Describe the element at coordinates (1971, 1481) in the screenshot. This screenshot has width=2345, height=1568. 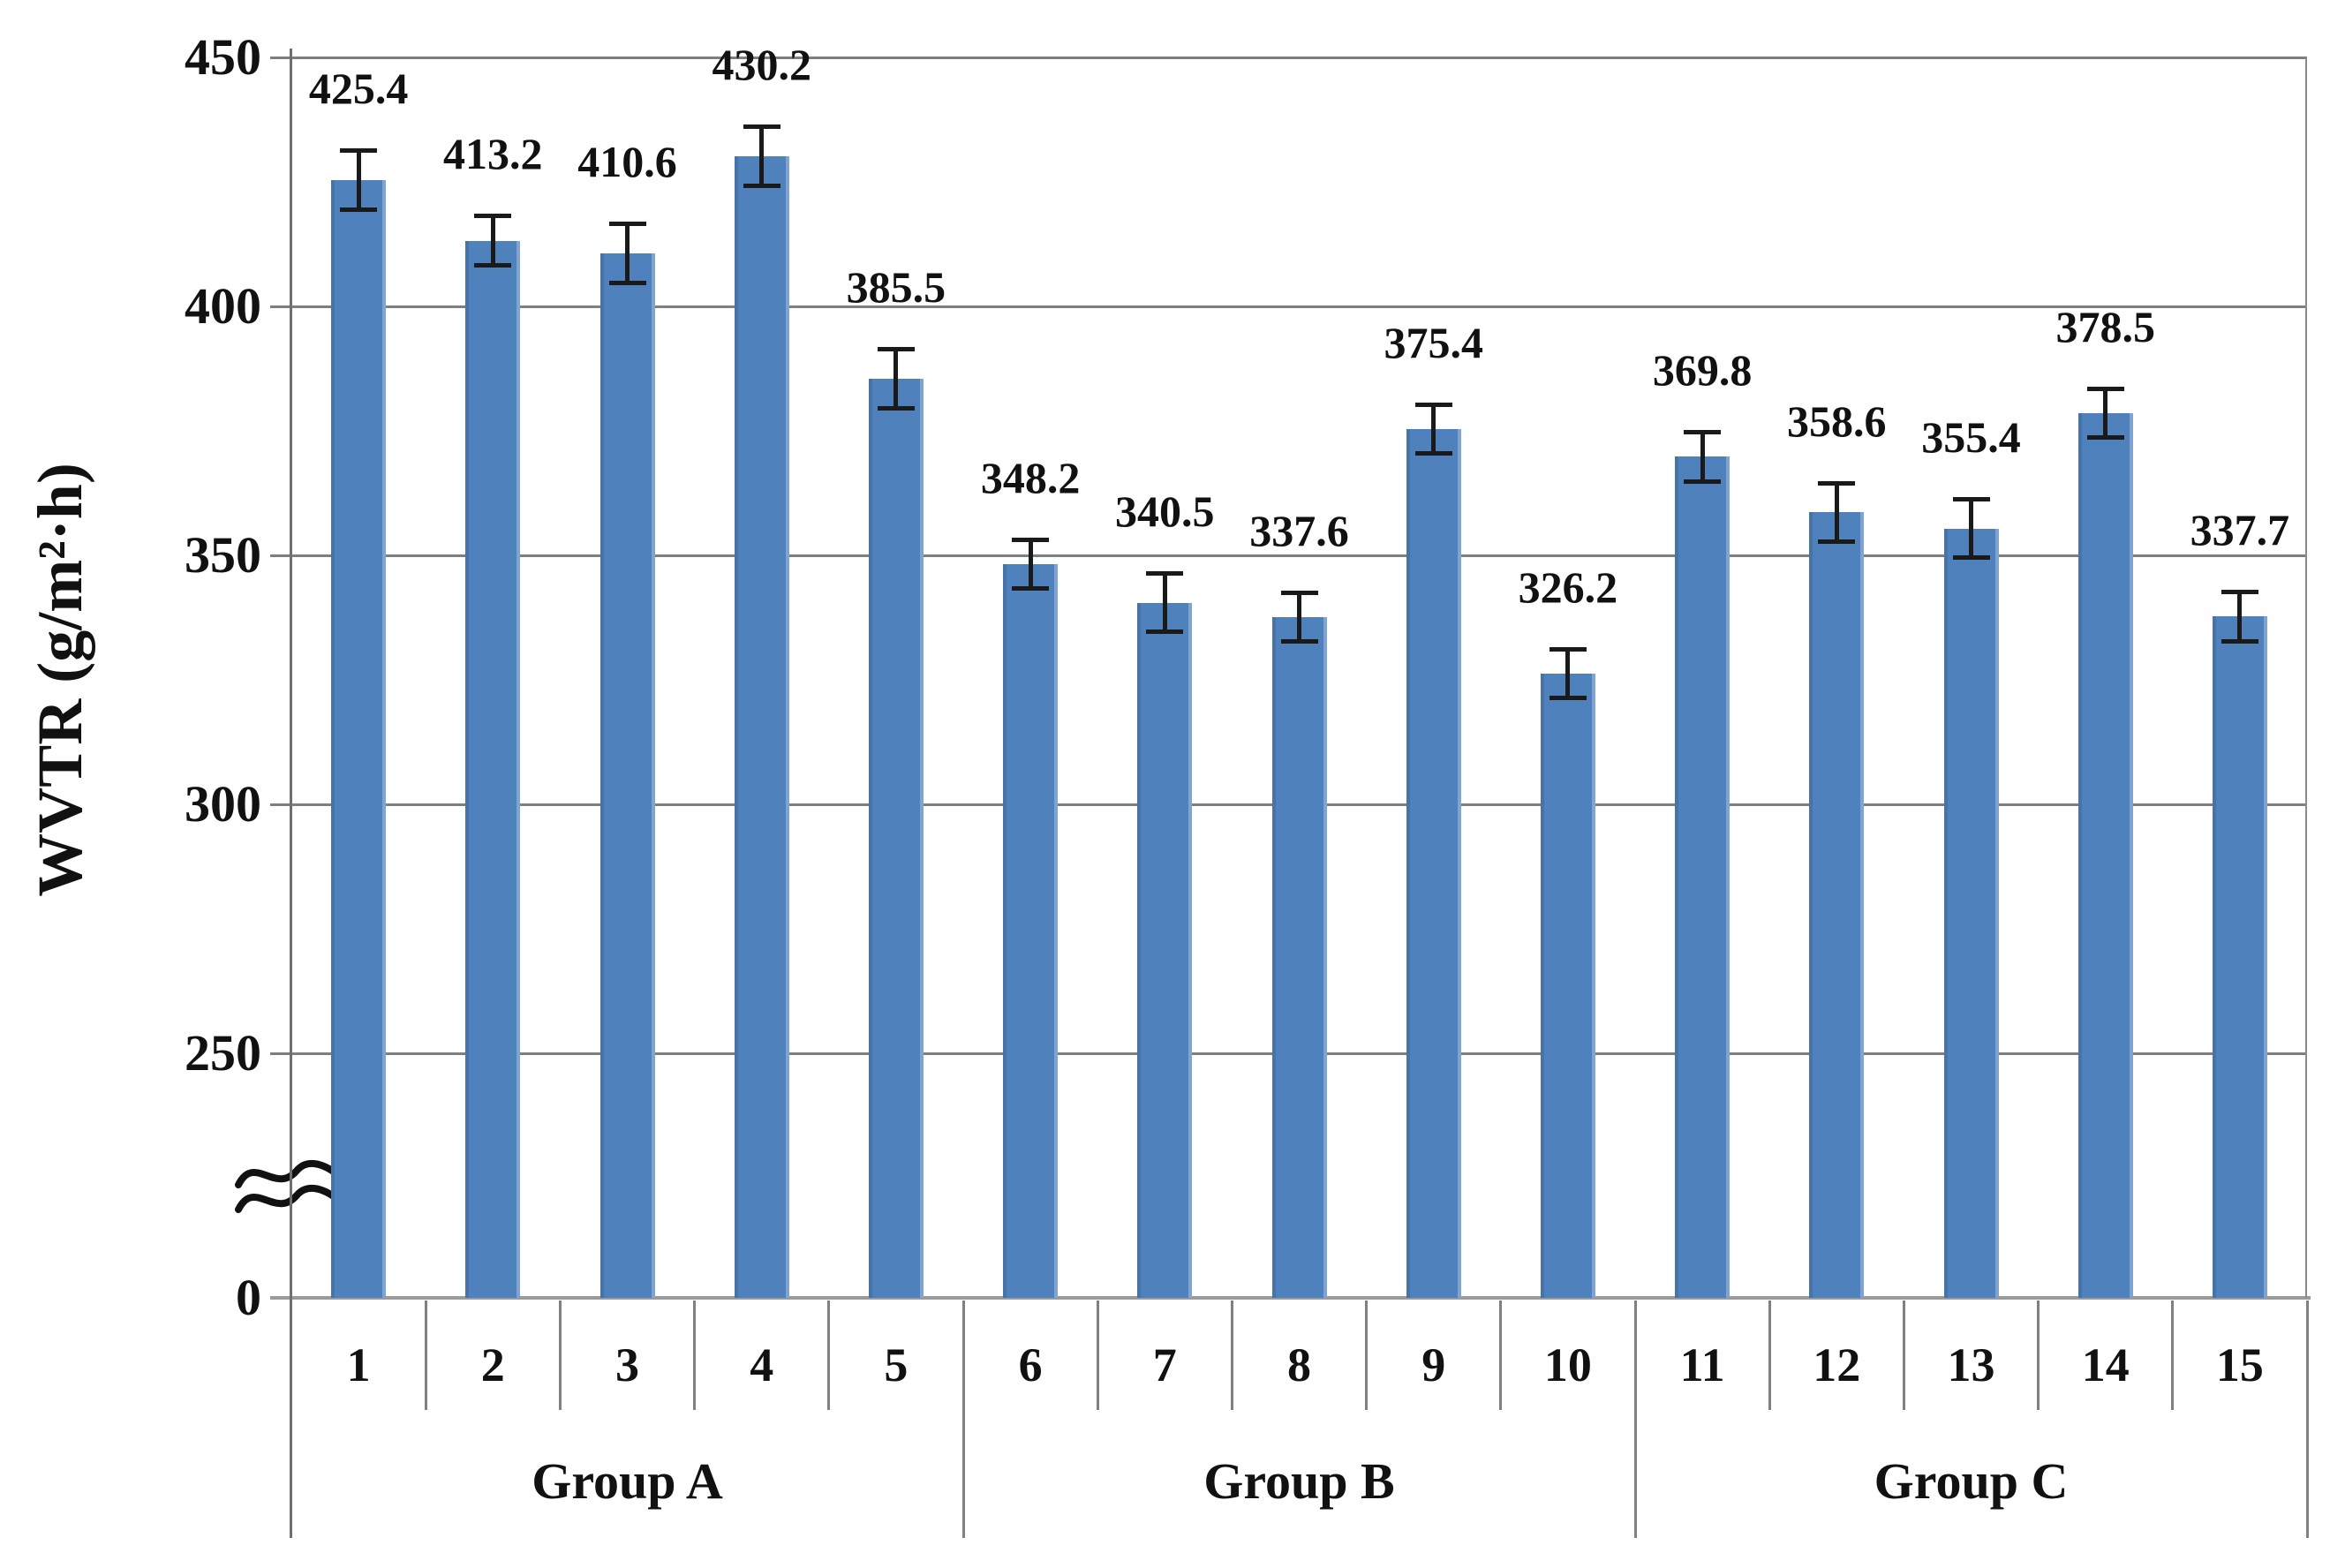
I see `group-label-3: Group C` at that location.